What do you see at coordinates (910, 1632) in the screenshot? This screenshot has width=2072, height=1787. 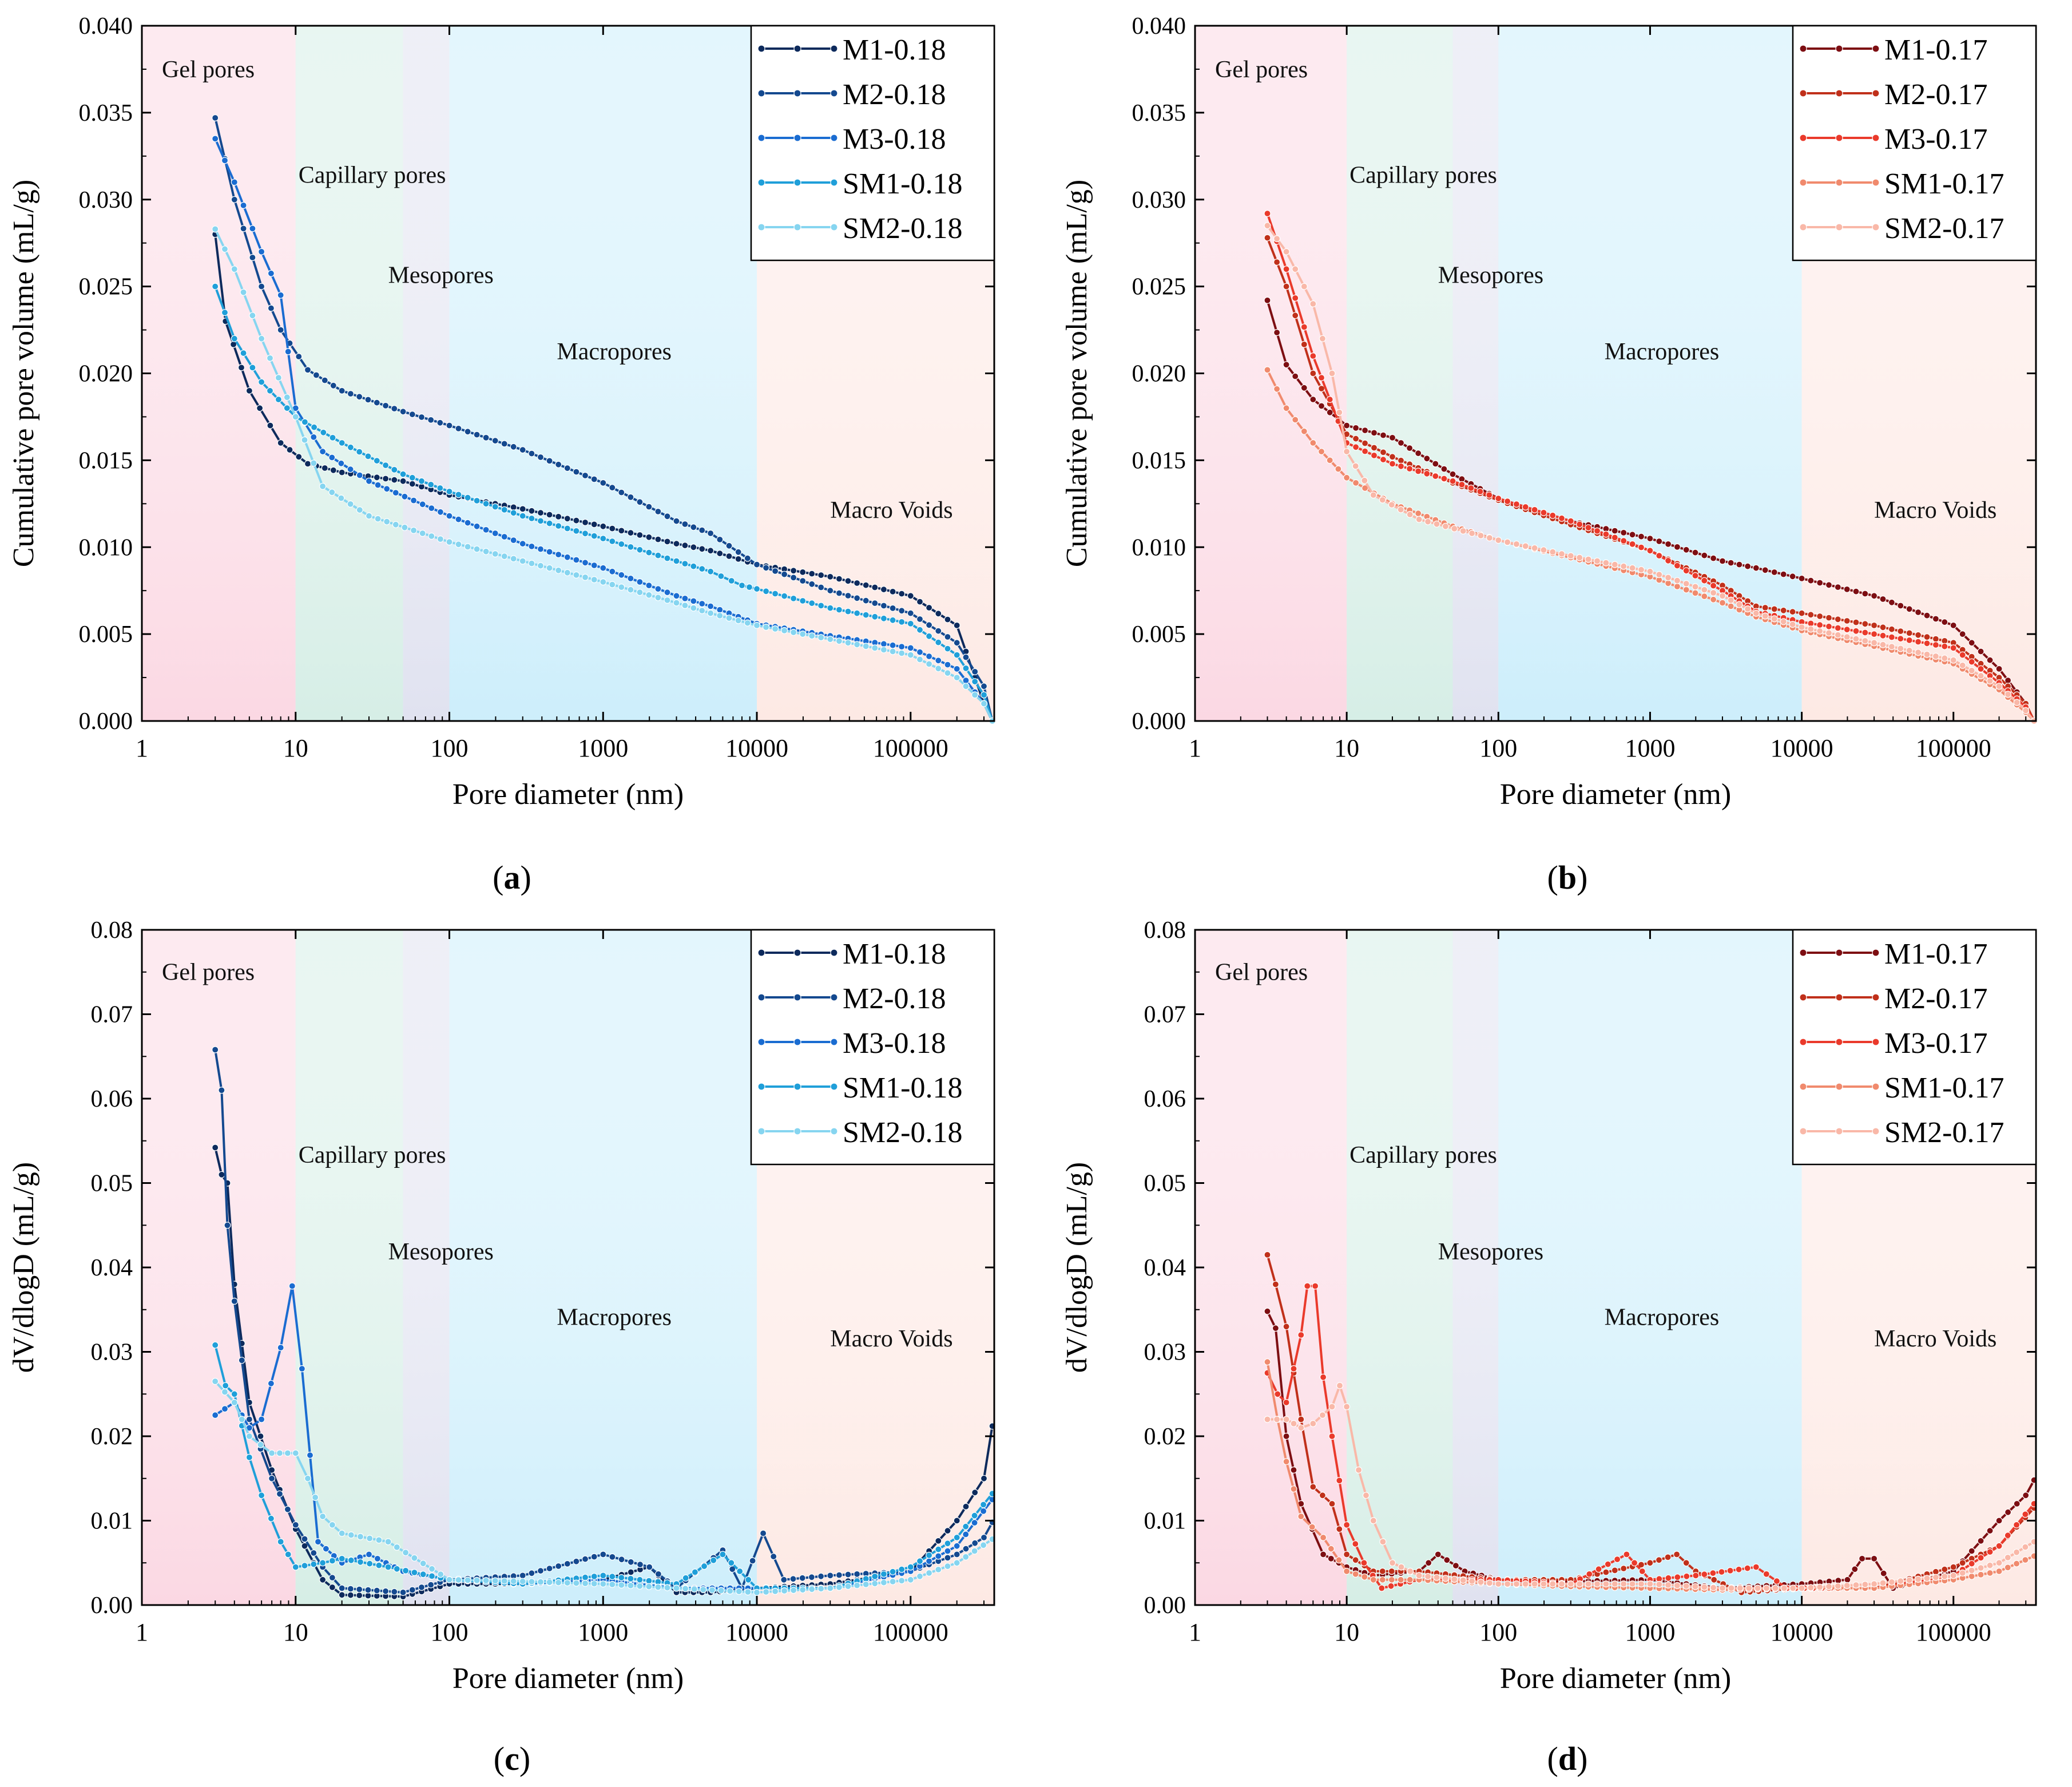 I see `x-tick-label: 100000` at bounding box center [910, 1632].